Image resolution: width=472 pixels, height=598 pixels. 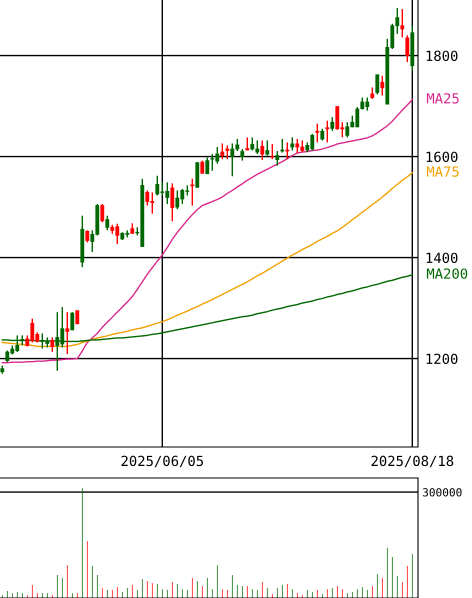 What do you see at coordinates (442, 56) in the screenshot?
I see `y-tick-label: 1800` at bounding box center [442, 56].